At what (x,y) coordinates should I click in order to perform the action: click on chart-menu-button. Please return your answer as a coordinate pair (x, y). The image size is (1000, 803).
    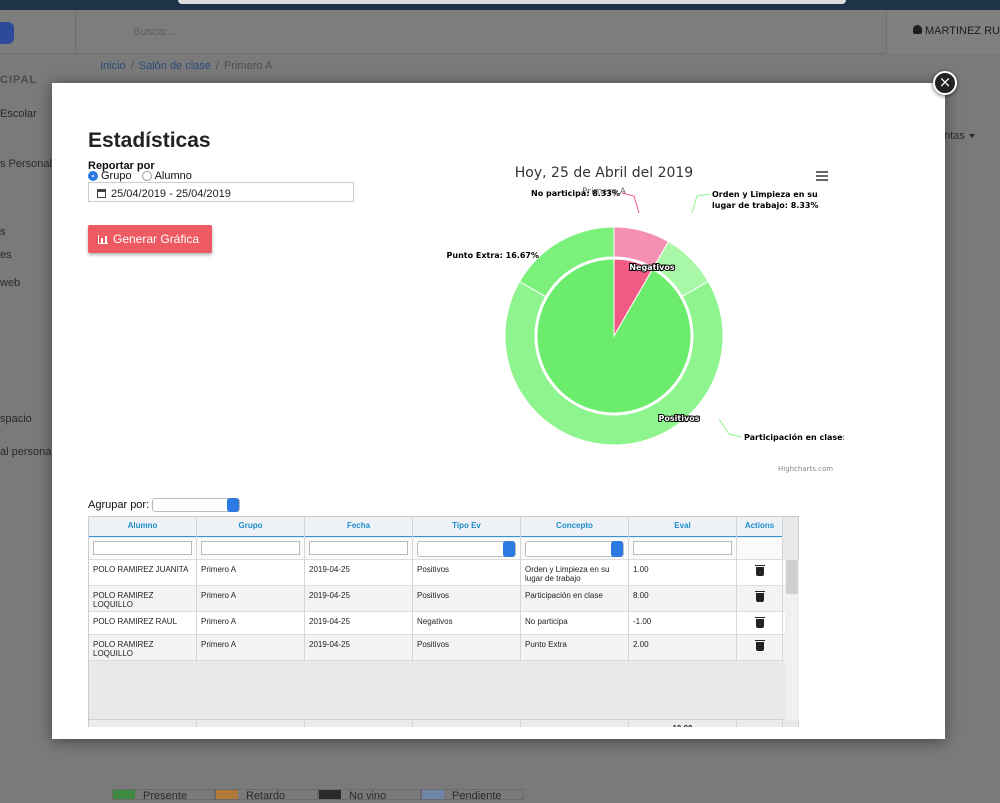
    Looking at the image, I should click on (822, 176).